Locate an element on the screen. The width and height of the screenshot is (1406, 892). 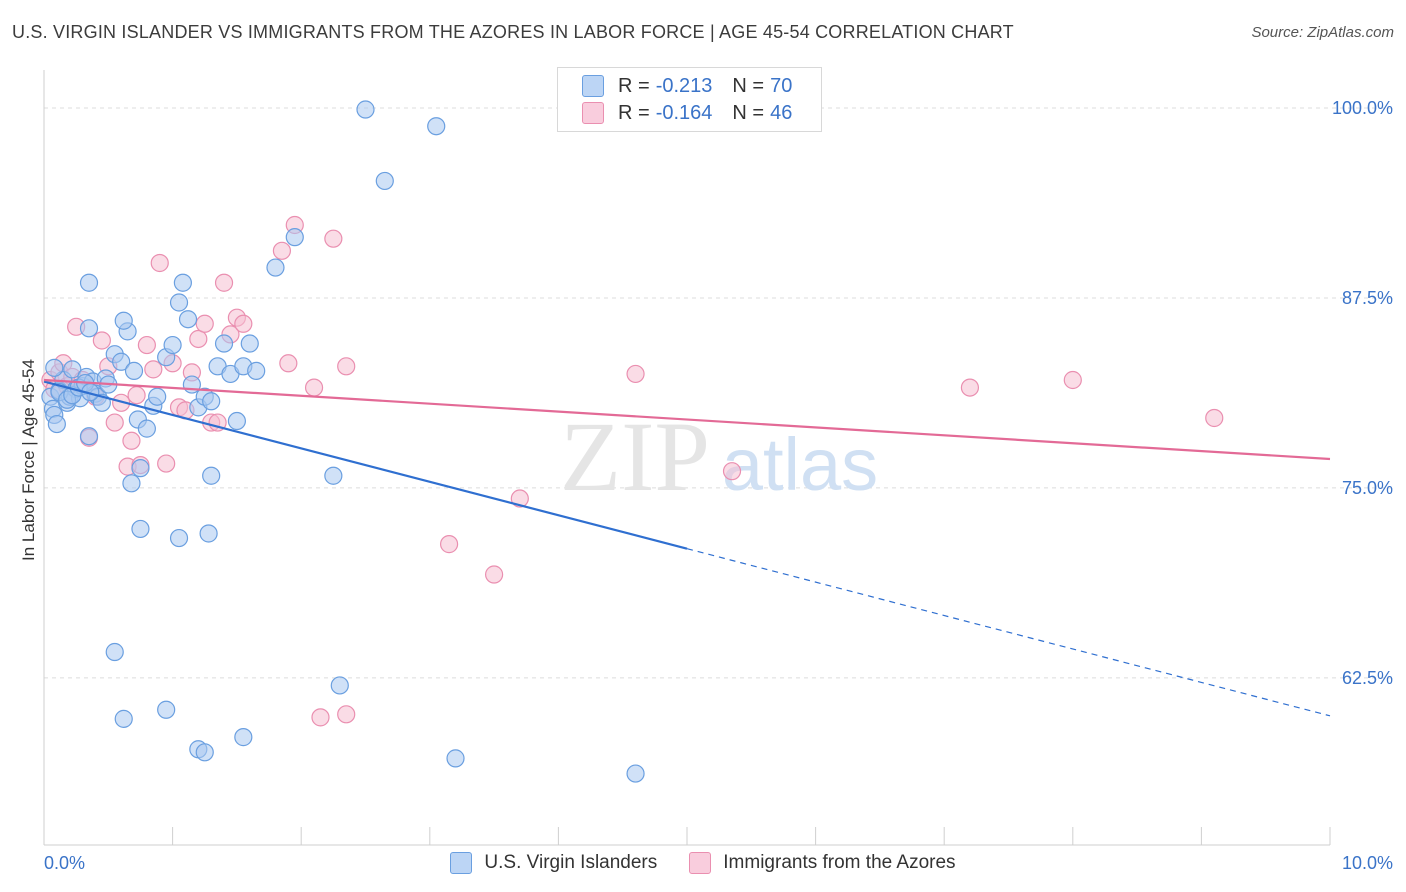
y-tick-label: 75.0% is located at coordinates (1367, 488).